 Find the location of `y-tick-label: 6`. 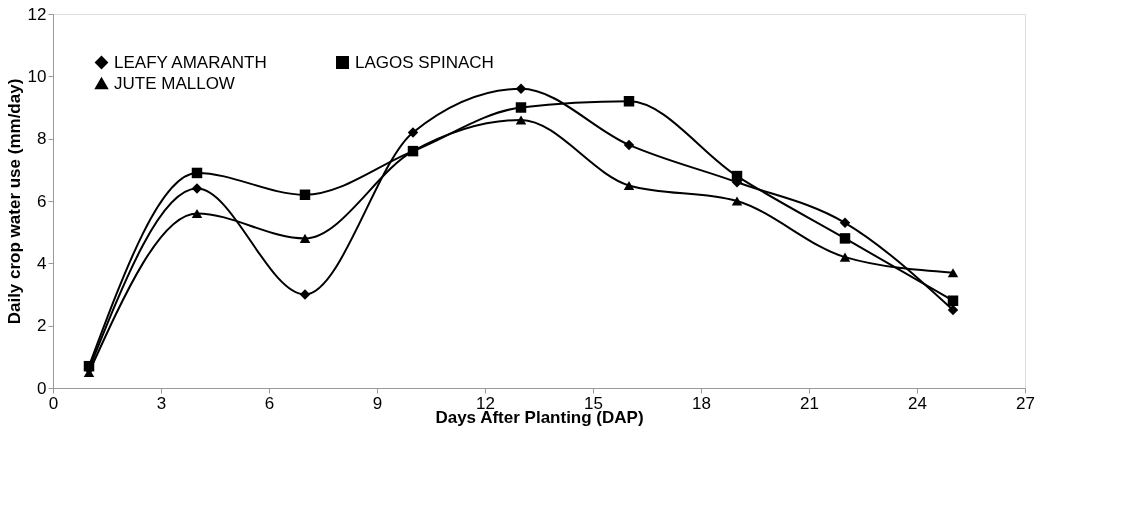

y-tick-label: 6 is located at coordinates (42, 201).